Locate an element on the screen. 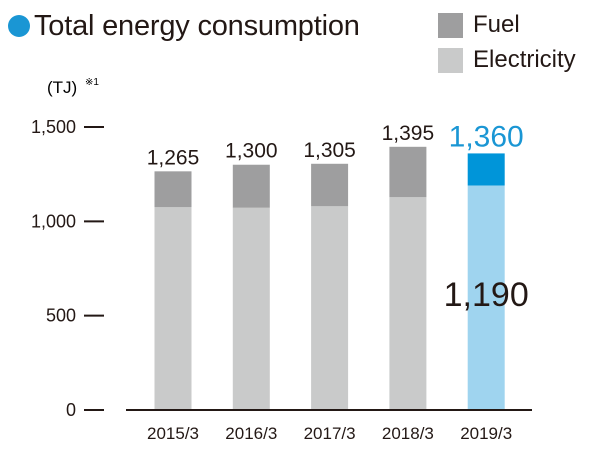  legend-item-fuel: Fuel is located at coordinates (479, 25).